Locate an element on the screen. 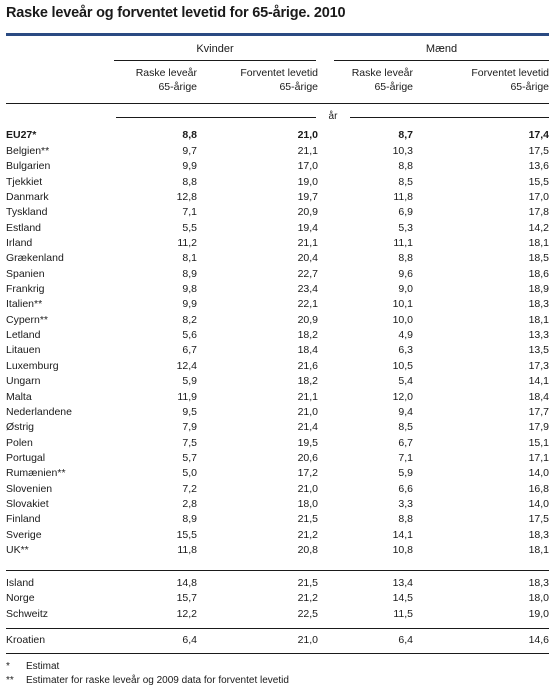  women-expectancy-cell: 20,9 is located at coordinates (307, 212).